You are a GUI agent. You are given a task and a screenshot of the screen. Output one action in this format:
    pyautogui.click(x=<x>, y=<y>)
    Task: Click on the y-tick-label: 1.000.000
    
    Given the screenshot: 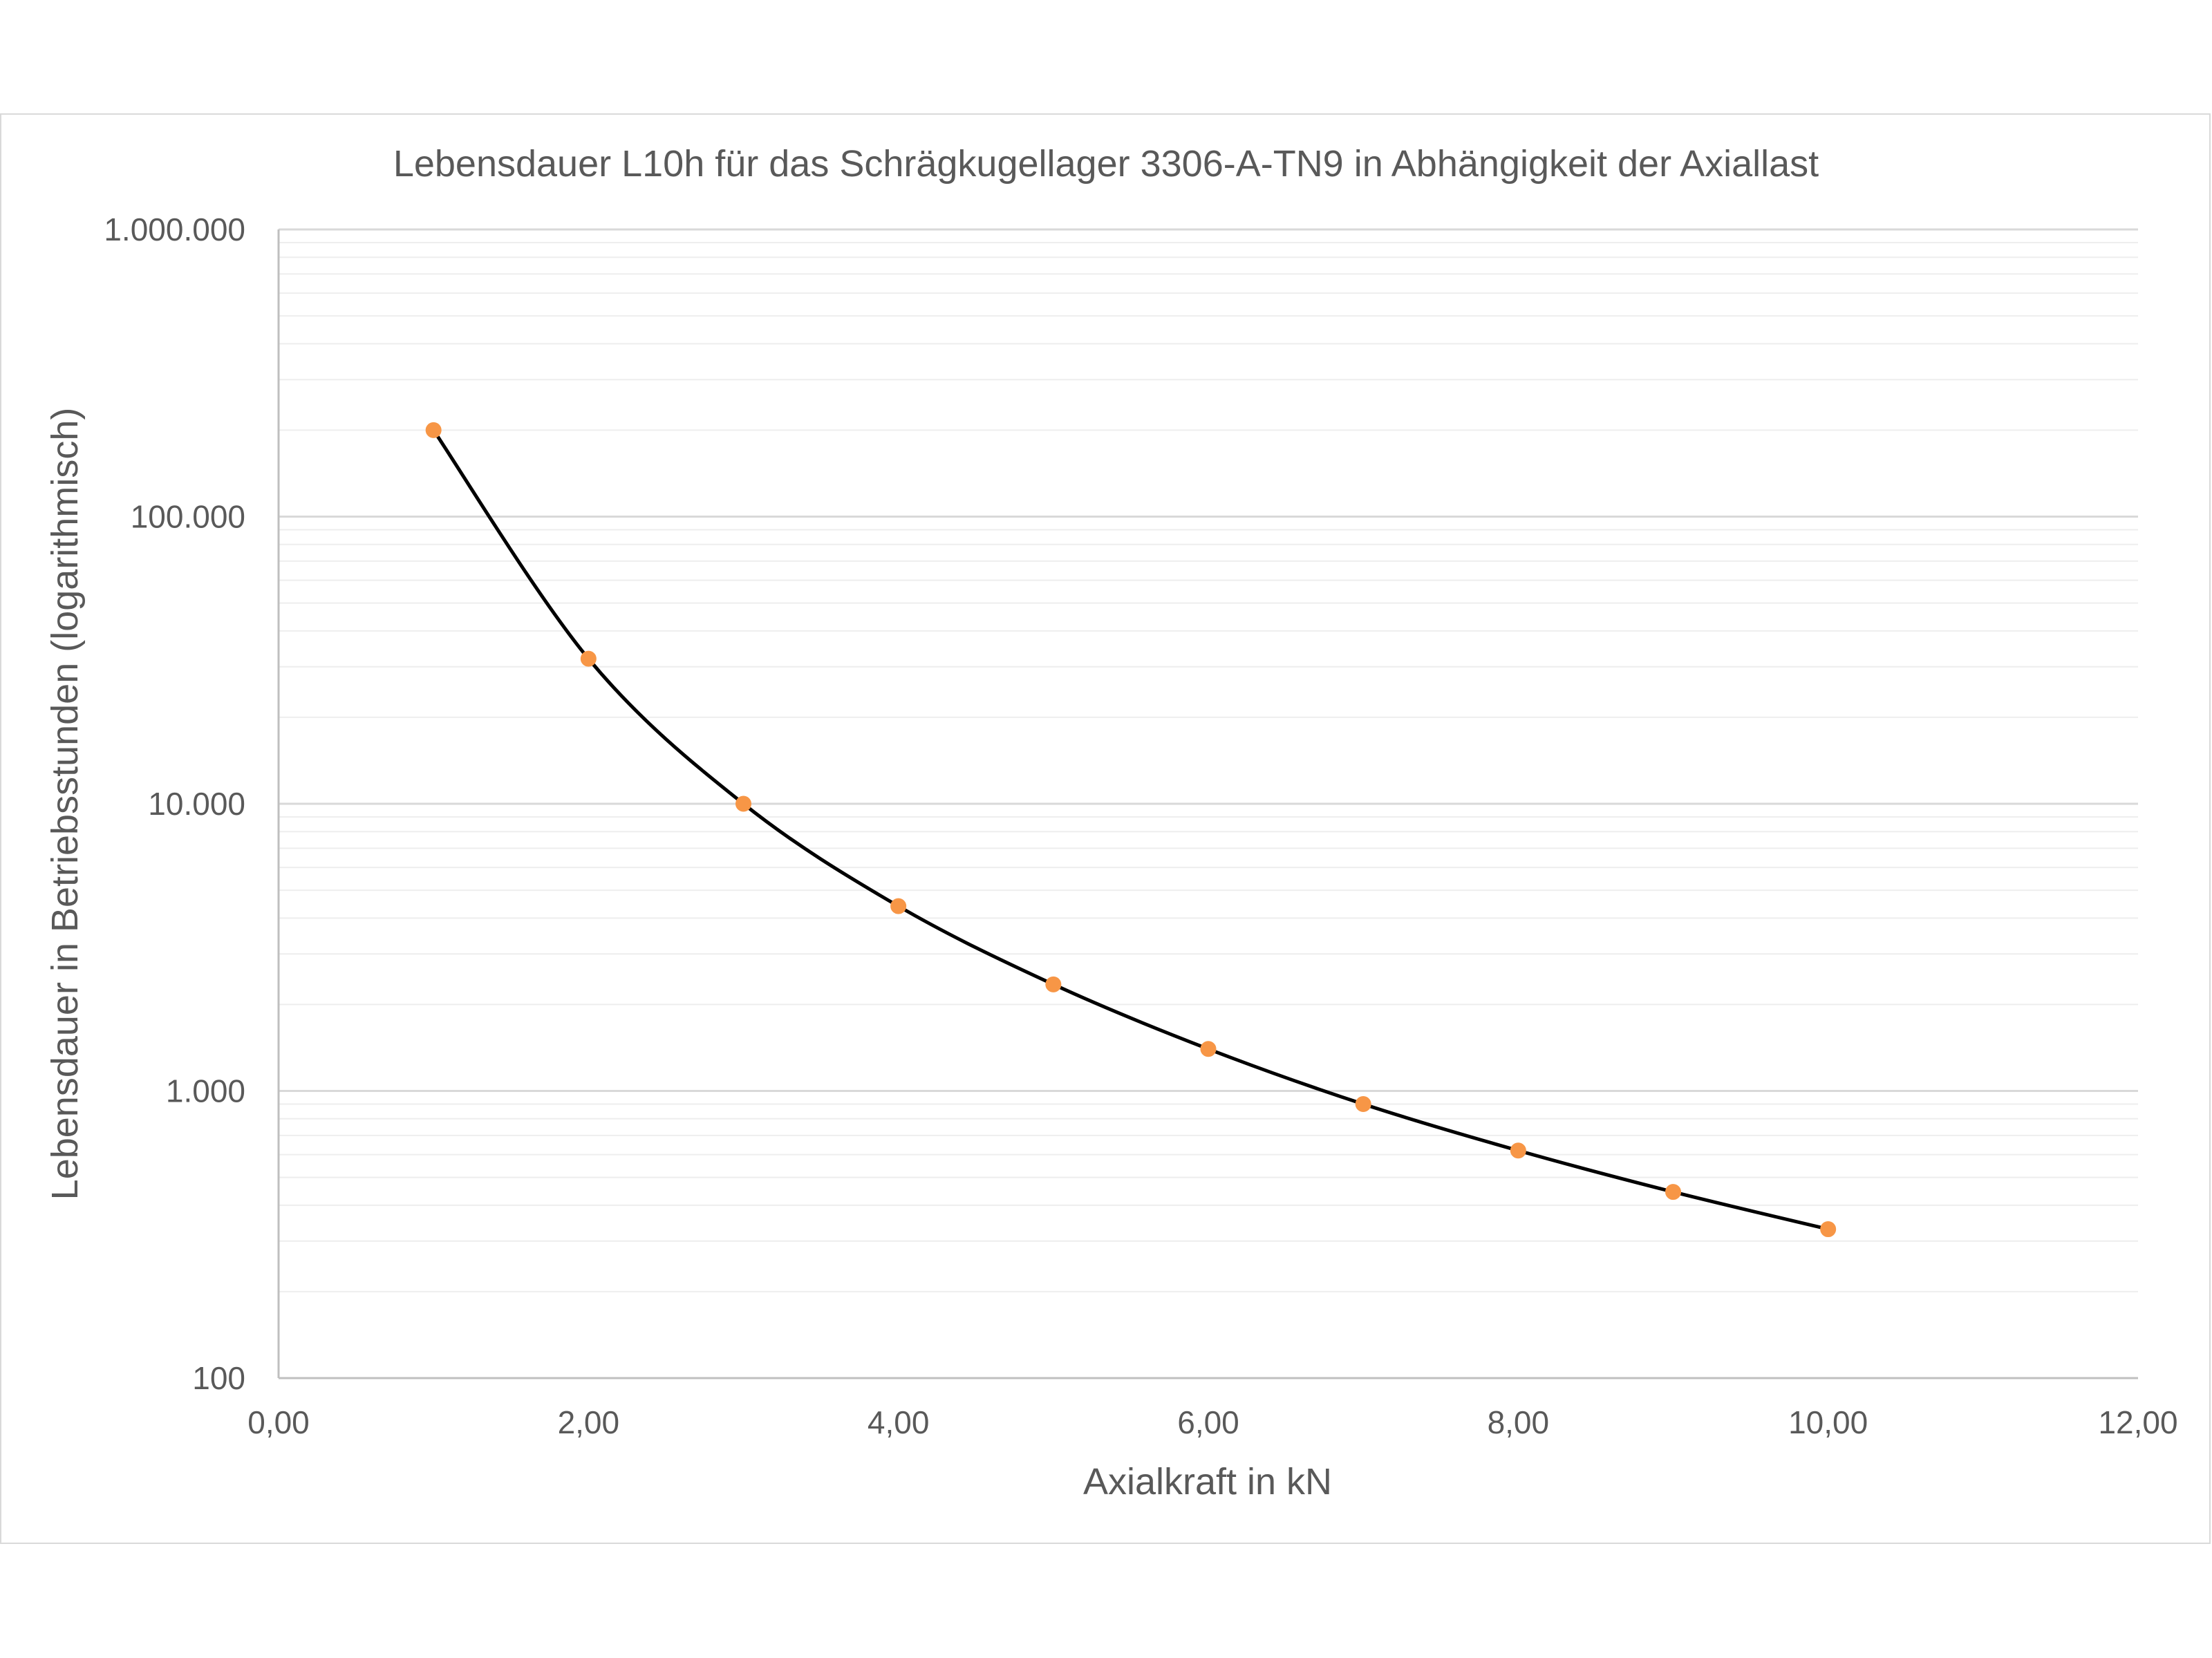 What is the action you would take?
    pyautogui.click(x=174, y=229)
    